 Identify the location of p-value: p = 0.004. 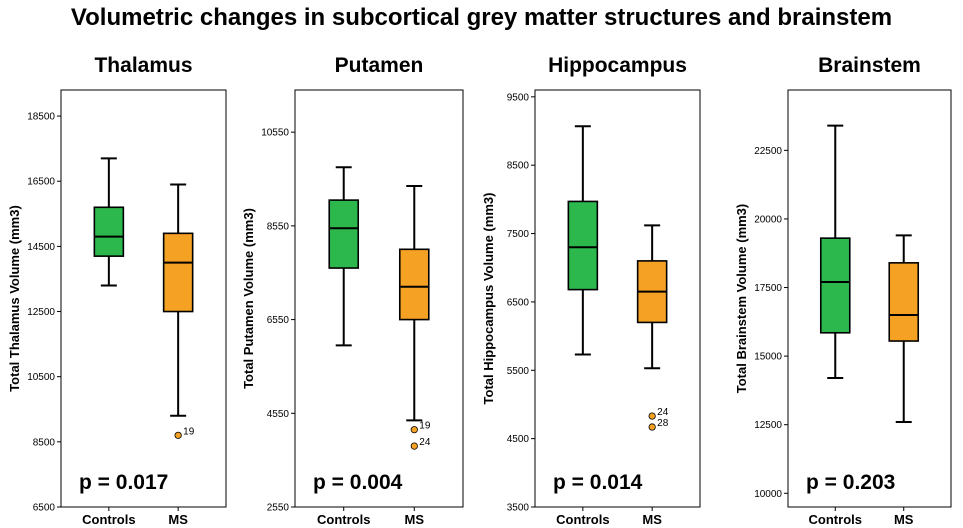
(358, 482).